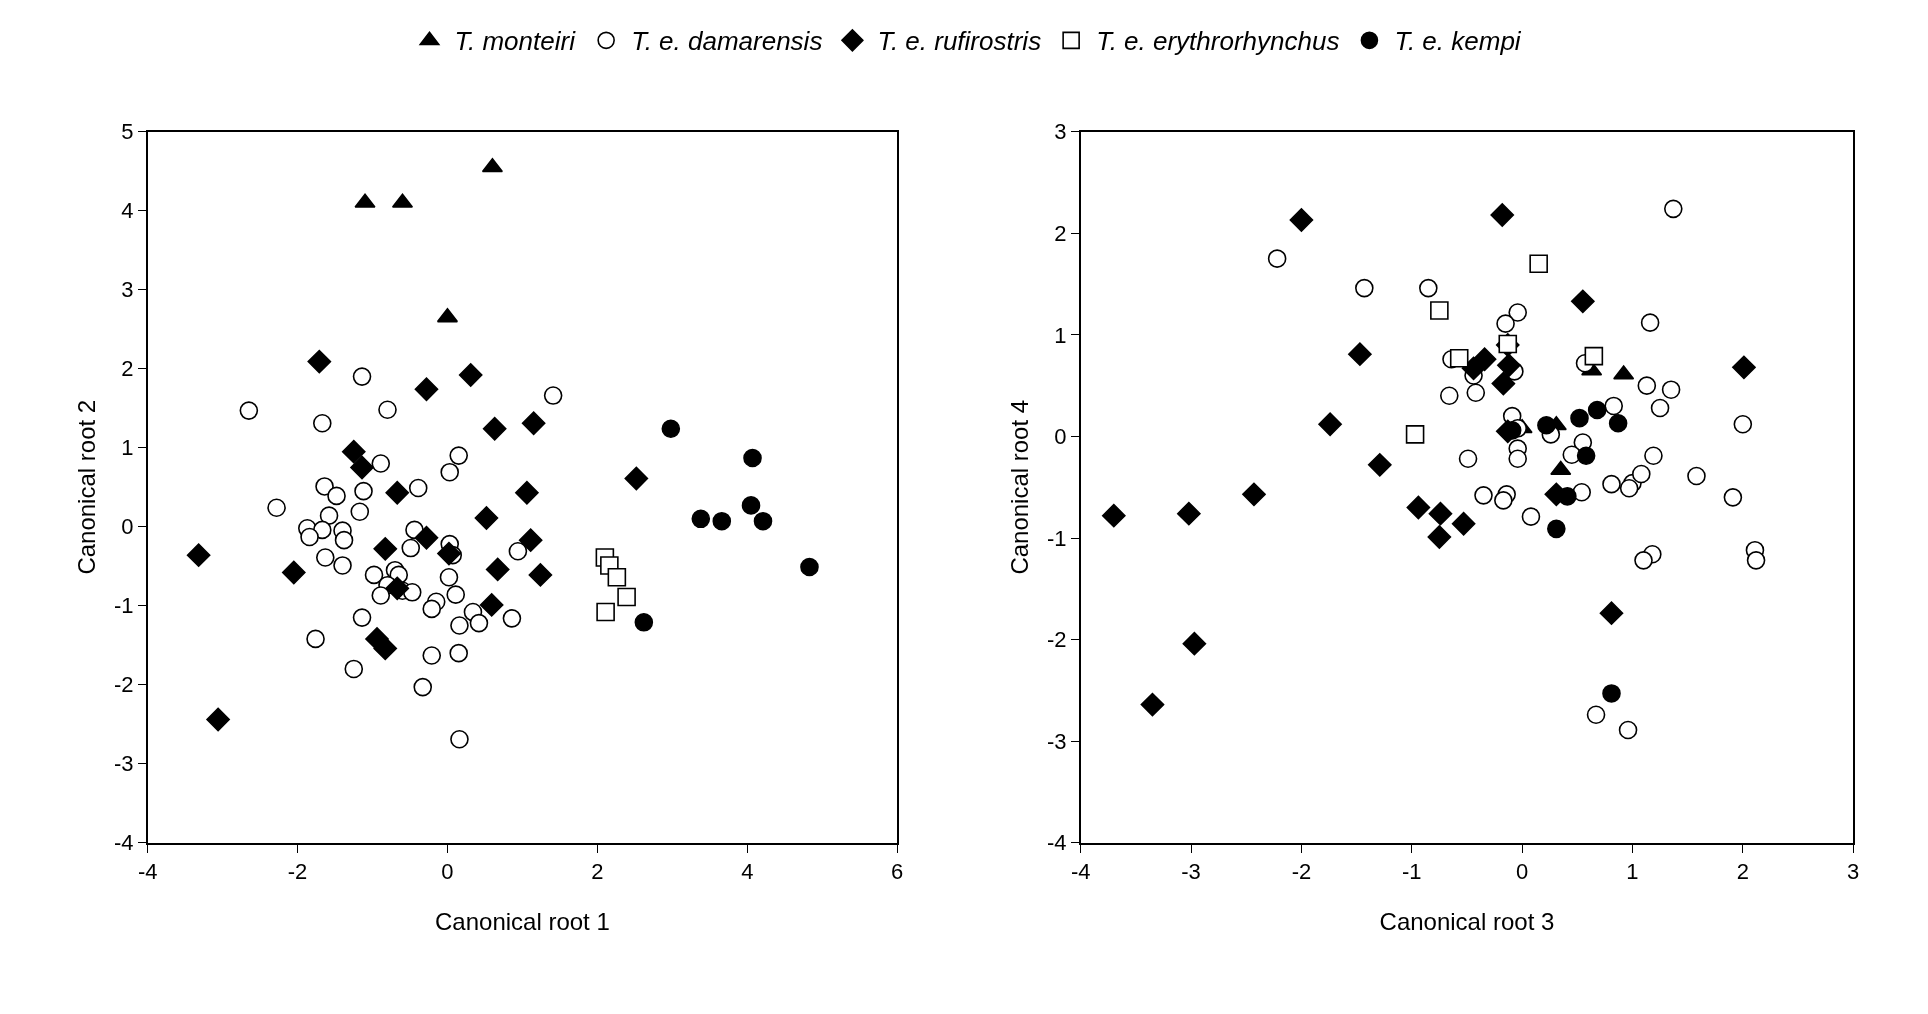 The image size is (1928, 1014). I want to click on legend-label: T. e. erythrorhynchus, so click(1218, 41).